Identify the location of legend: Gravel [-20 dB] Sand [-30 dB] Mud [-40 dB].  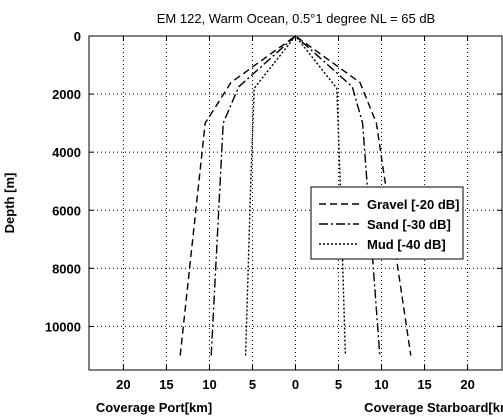
(387, 223).